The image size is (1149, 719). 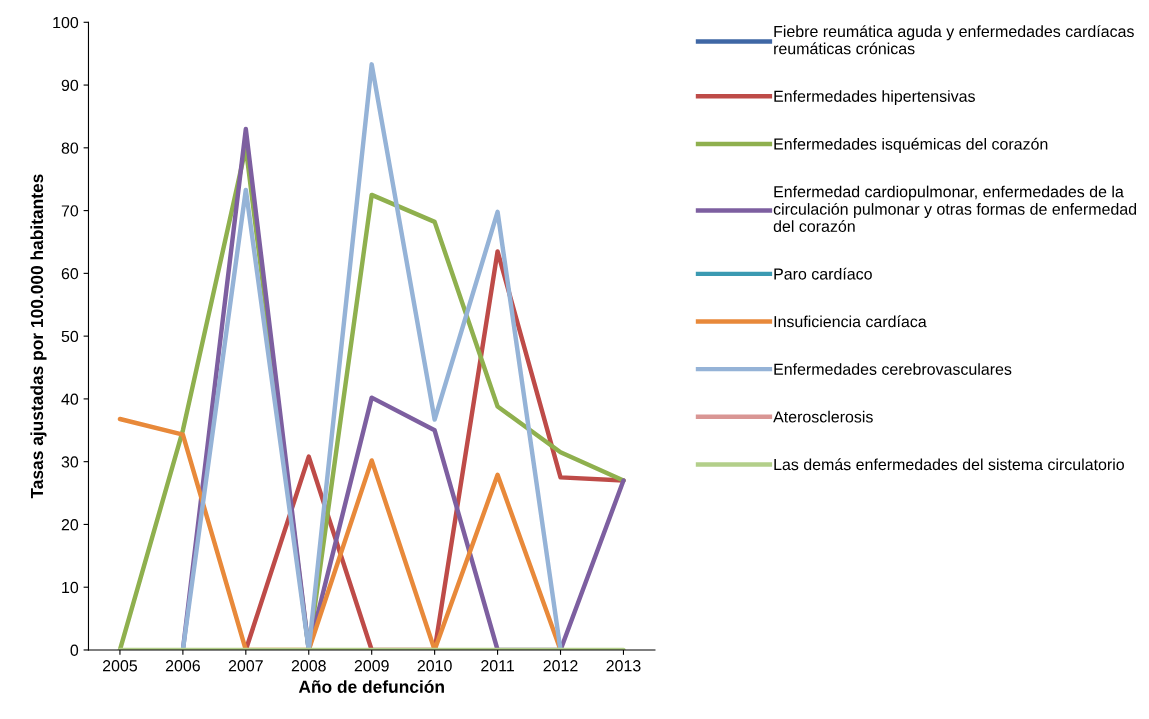 I want to click on x-tick-label: 2006, so click(x=182, y=666).